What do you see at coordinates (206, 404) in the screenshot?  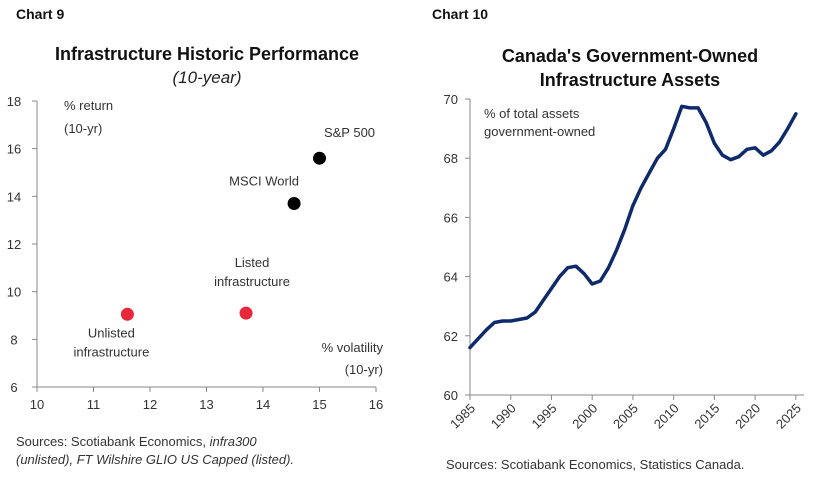 I see `x-tick-label: 13` at bounding box center [206, 404].